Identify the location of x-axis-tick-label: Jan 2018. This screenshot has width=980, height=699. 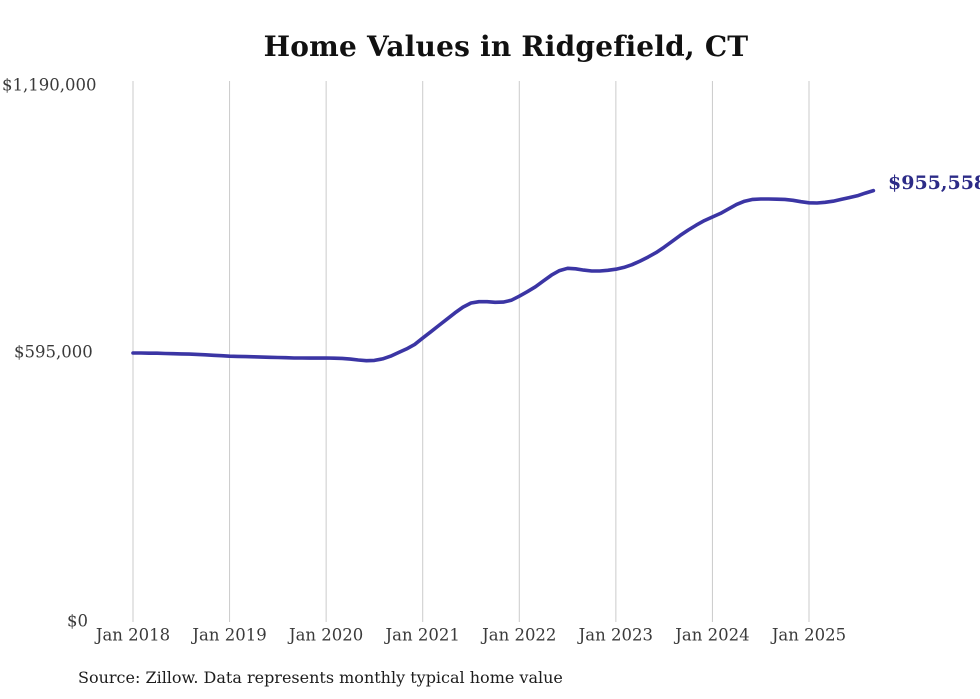
(133, 635).